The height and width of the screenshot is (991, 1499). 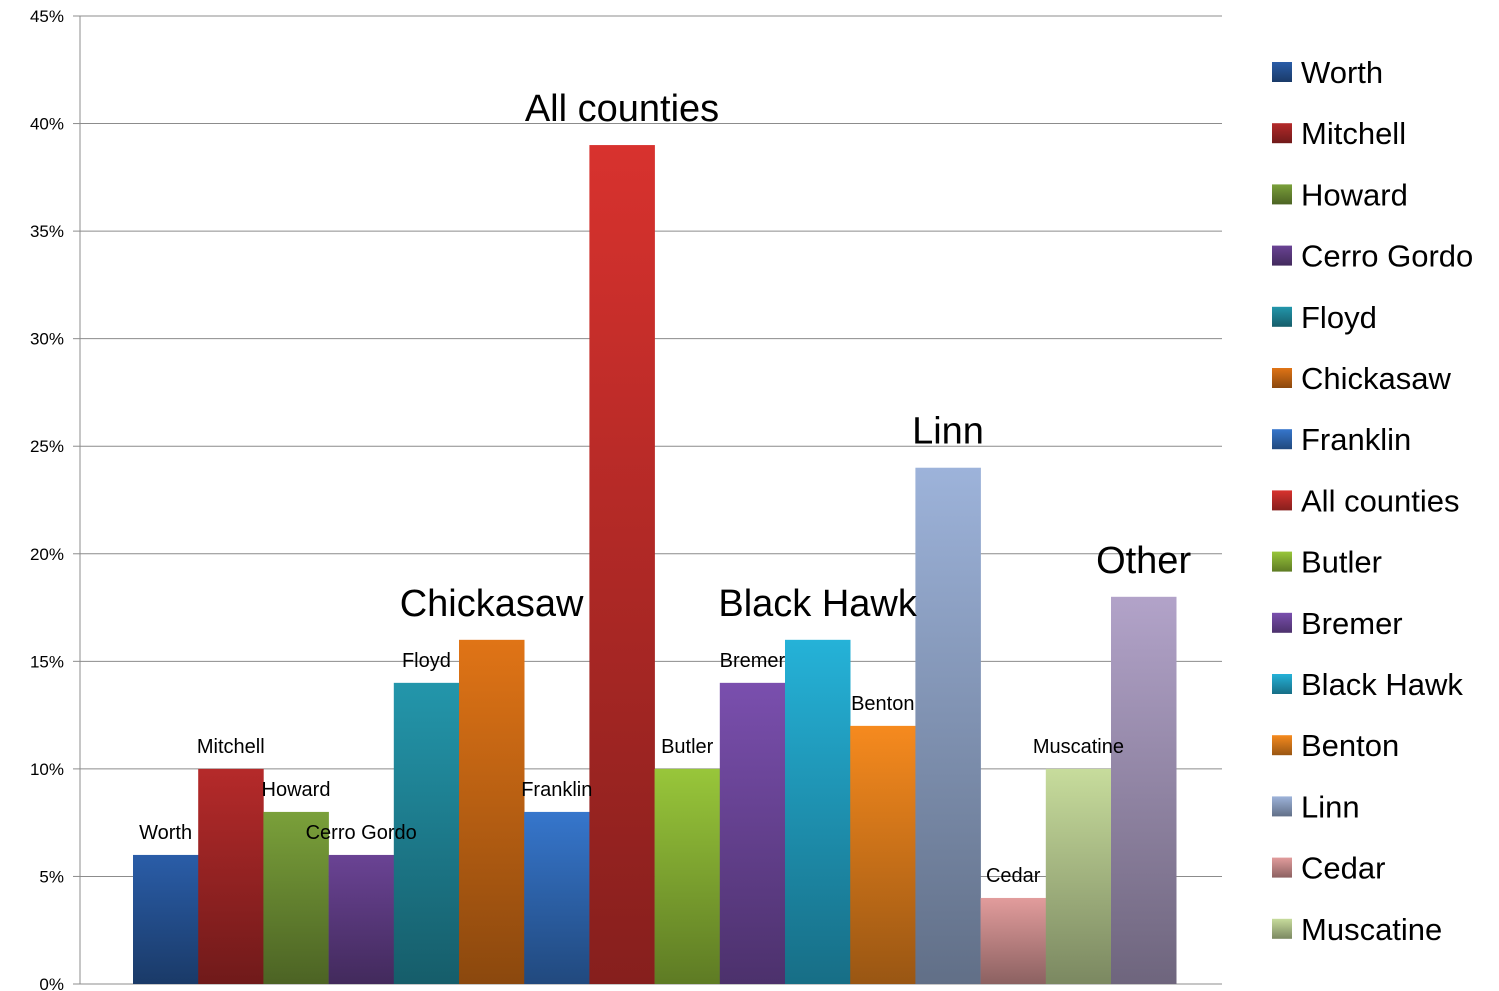 I want to click on legend-label: Black Hawk, so click(x=1382, y=684).